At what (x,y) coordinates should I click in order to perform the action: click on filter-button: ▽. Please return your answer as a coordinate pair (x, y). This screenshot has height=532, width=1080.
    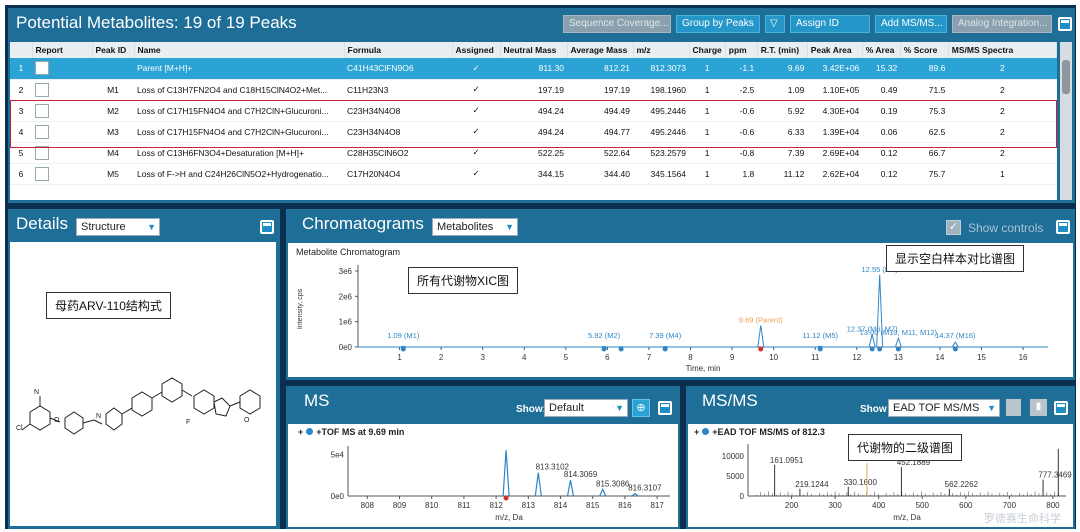
    Looking at the image, I should click on (775, 24).